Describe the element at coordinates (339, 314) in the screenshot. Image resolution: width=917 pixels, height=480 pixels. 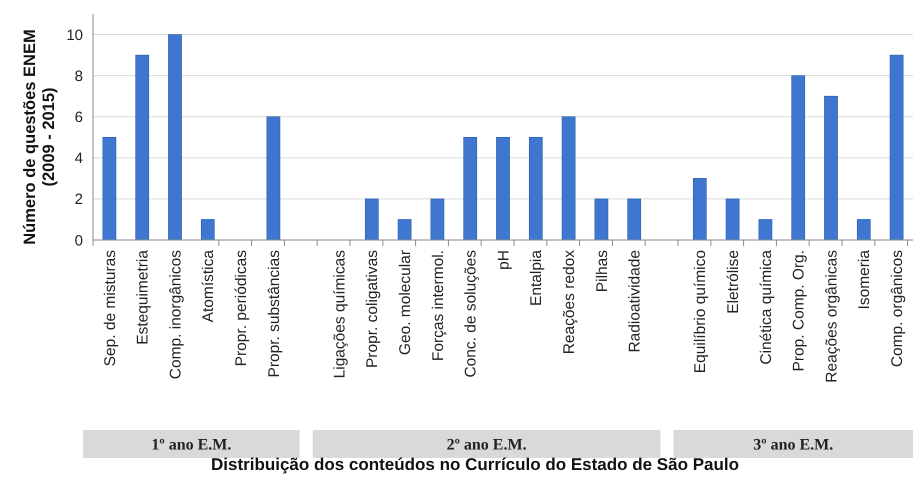
I see `x-tick-label: Ligações químicas` at that location.